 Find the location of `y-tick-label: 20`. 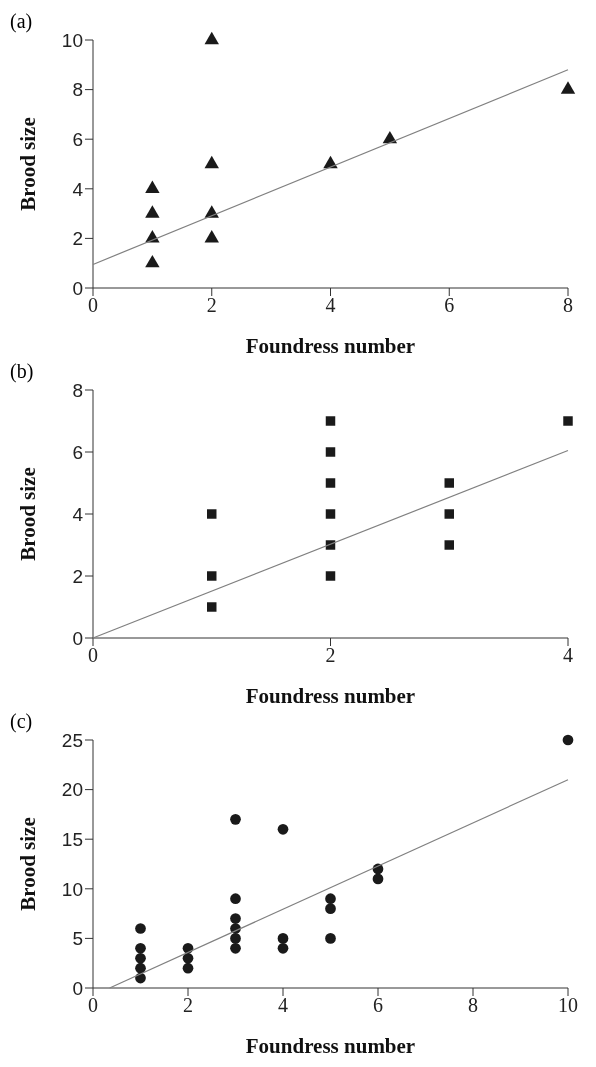

y-tick-label: 20 is located at coordinates (72, 790).